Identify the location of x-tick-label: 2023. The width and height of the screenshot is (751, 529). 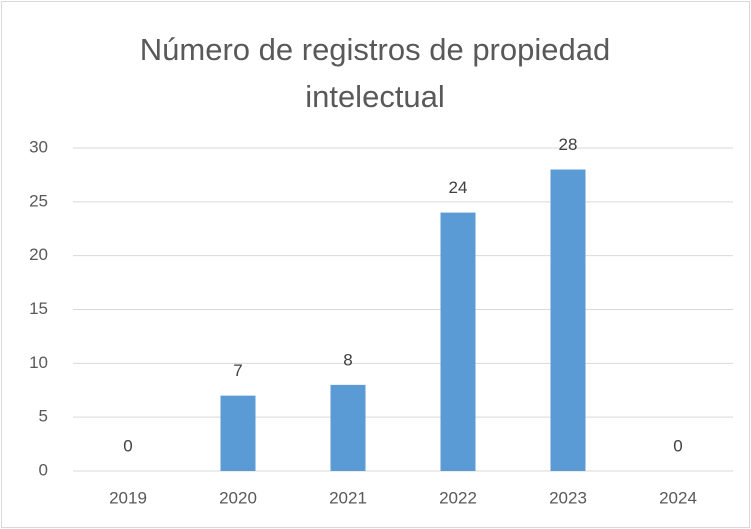
(568, 497).